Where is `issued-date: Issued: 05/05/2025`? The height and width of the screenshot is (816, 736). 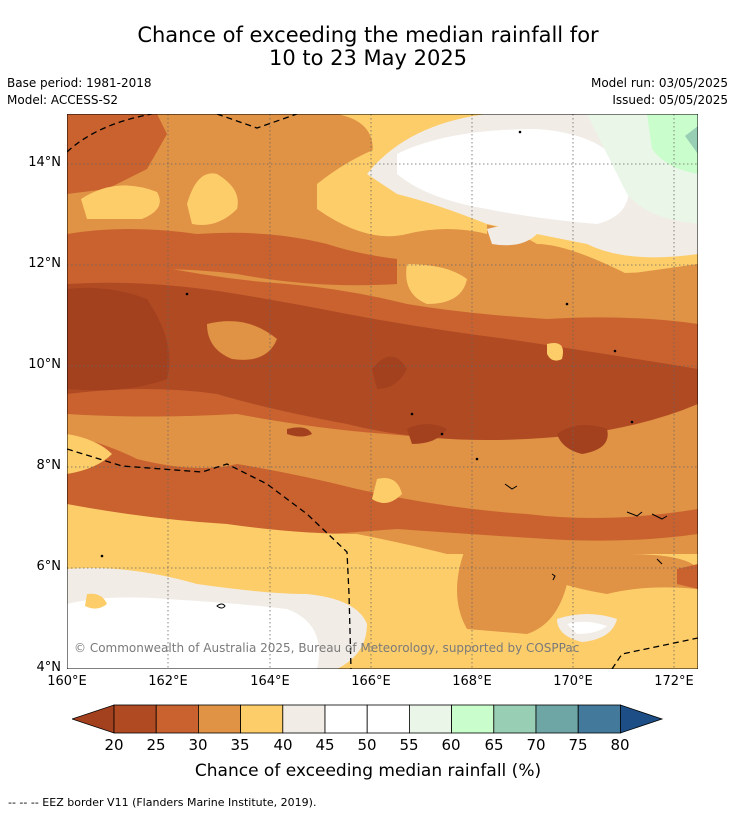 issued-date: Issued: 05/05/2025 is located at coordinates (670, 100).